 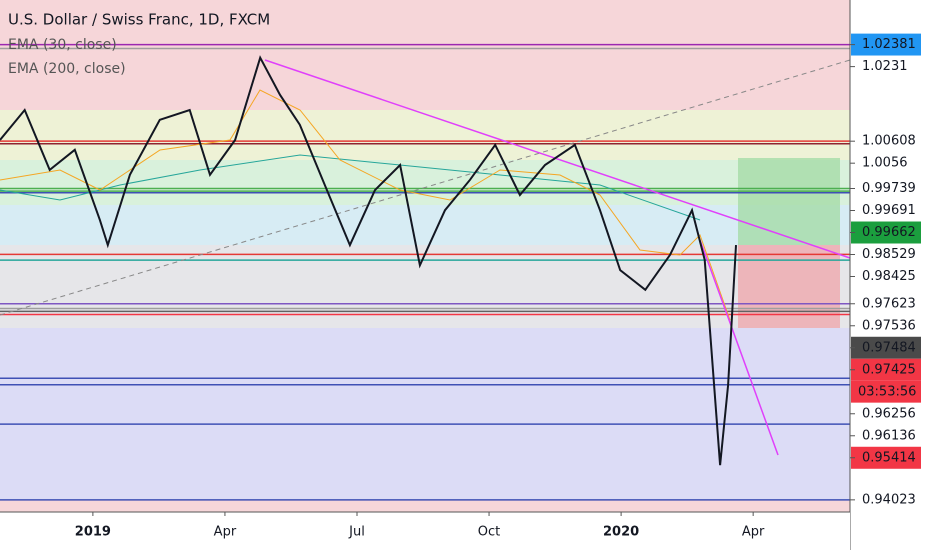 What do you see at coordinates (621, 532) in the screenshot?
I see `x-tick-label: 2020` at bounding box center [621, 532].